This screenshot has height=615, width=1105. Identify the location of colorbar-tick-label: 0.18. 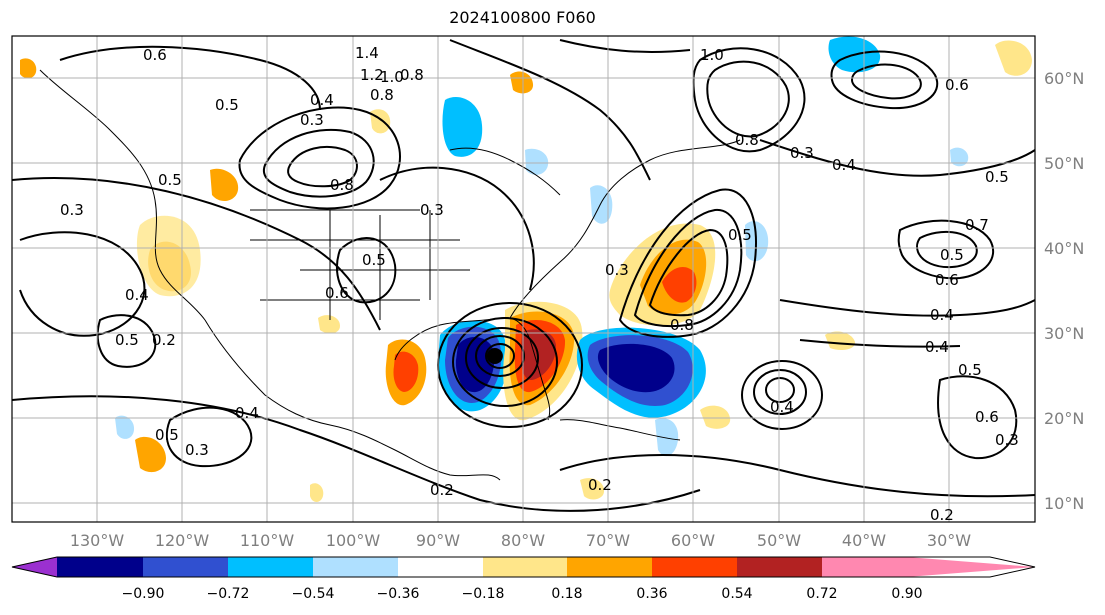
(566, 594).